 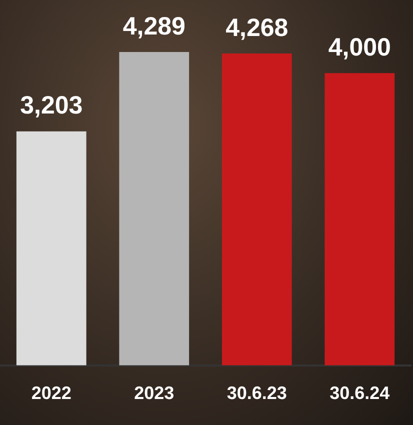 What do you see at coordinates (154, 393) in the screenshot?
I see `x-tick-label: 2023` at bounding box center [154, 393].